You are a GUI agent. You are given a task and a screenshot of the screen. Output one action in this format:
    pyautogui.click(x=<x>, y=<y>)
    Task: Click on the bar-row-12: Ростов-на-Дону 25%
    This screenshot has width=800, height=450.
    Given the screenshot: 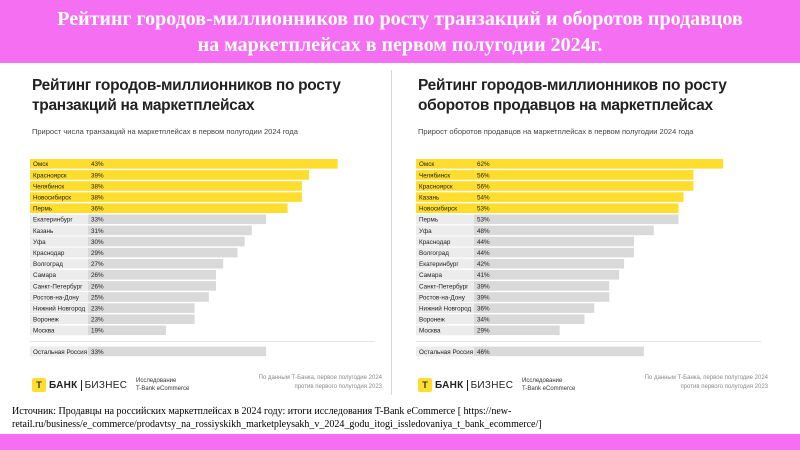 What is the action you would take?
    pyautogui.click(x=119, y=297)
    